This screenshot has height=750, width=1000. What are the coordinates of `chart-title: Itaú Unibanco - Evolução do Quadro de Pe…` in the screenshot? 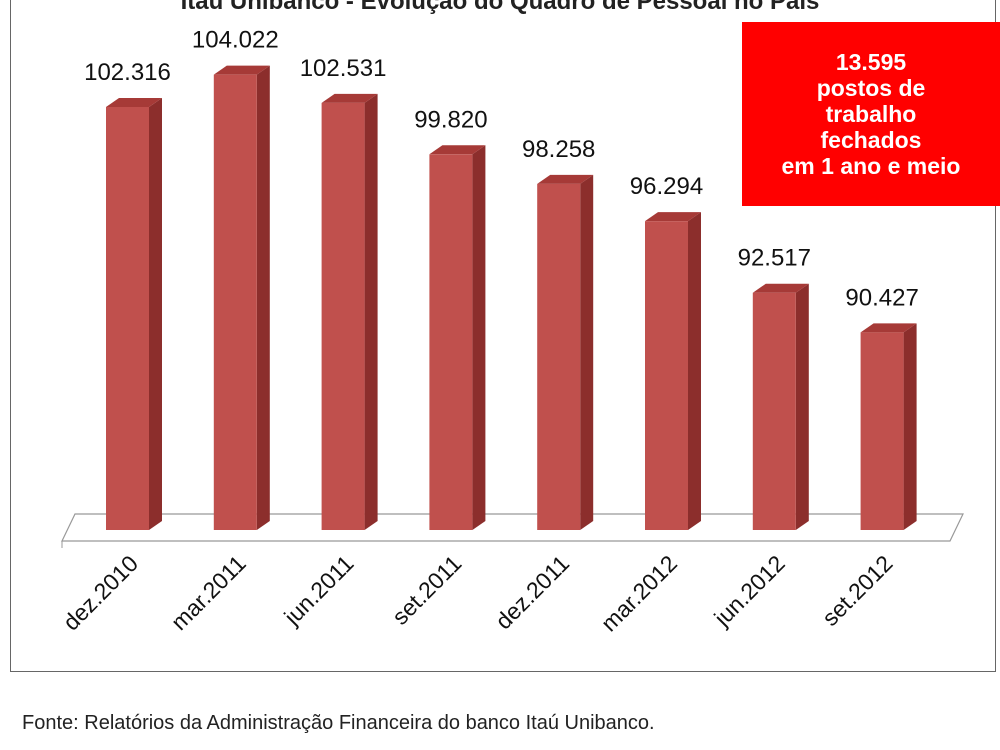 It's located at (500, 7).